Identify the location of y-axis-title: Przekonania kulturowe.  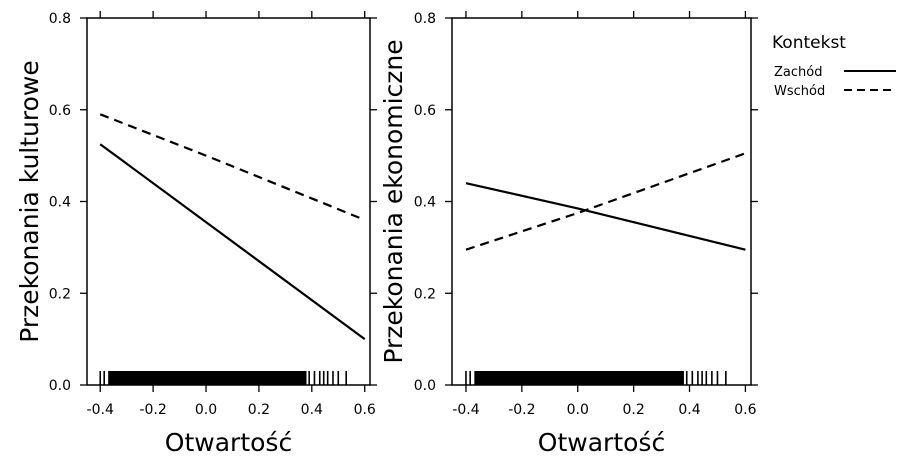
(29, 201).